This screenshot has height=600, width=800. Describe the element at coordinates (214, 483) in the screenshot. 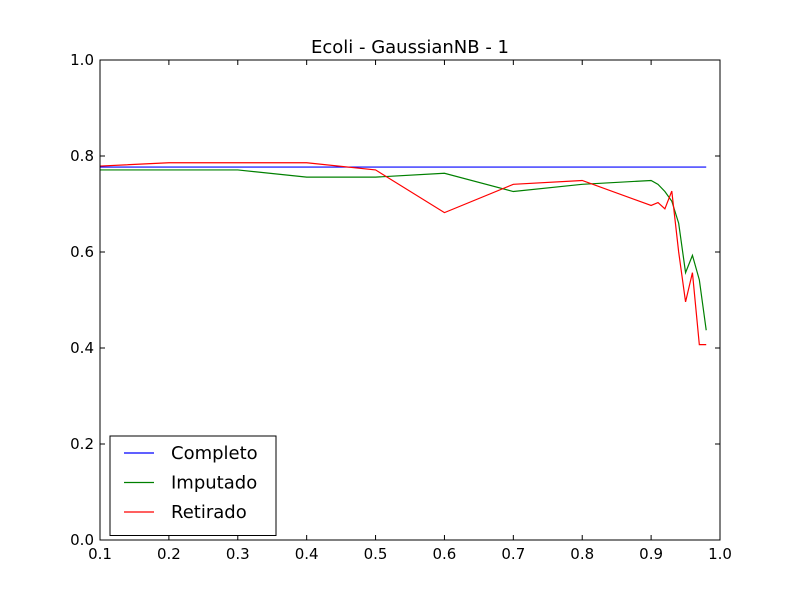

I see `legend-label-imputado: Imputado` at that location.